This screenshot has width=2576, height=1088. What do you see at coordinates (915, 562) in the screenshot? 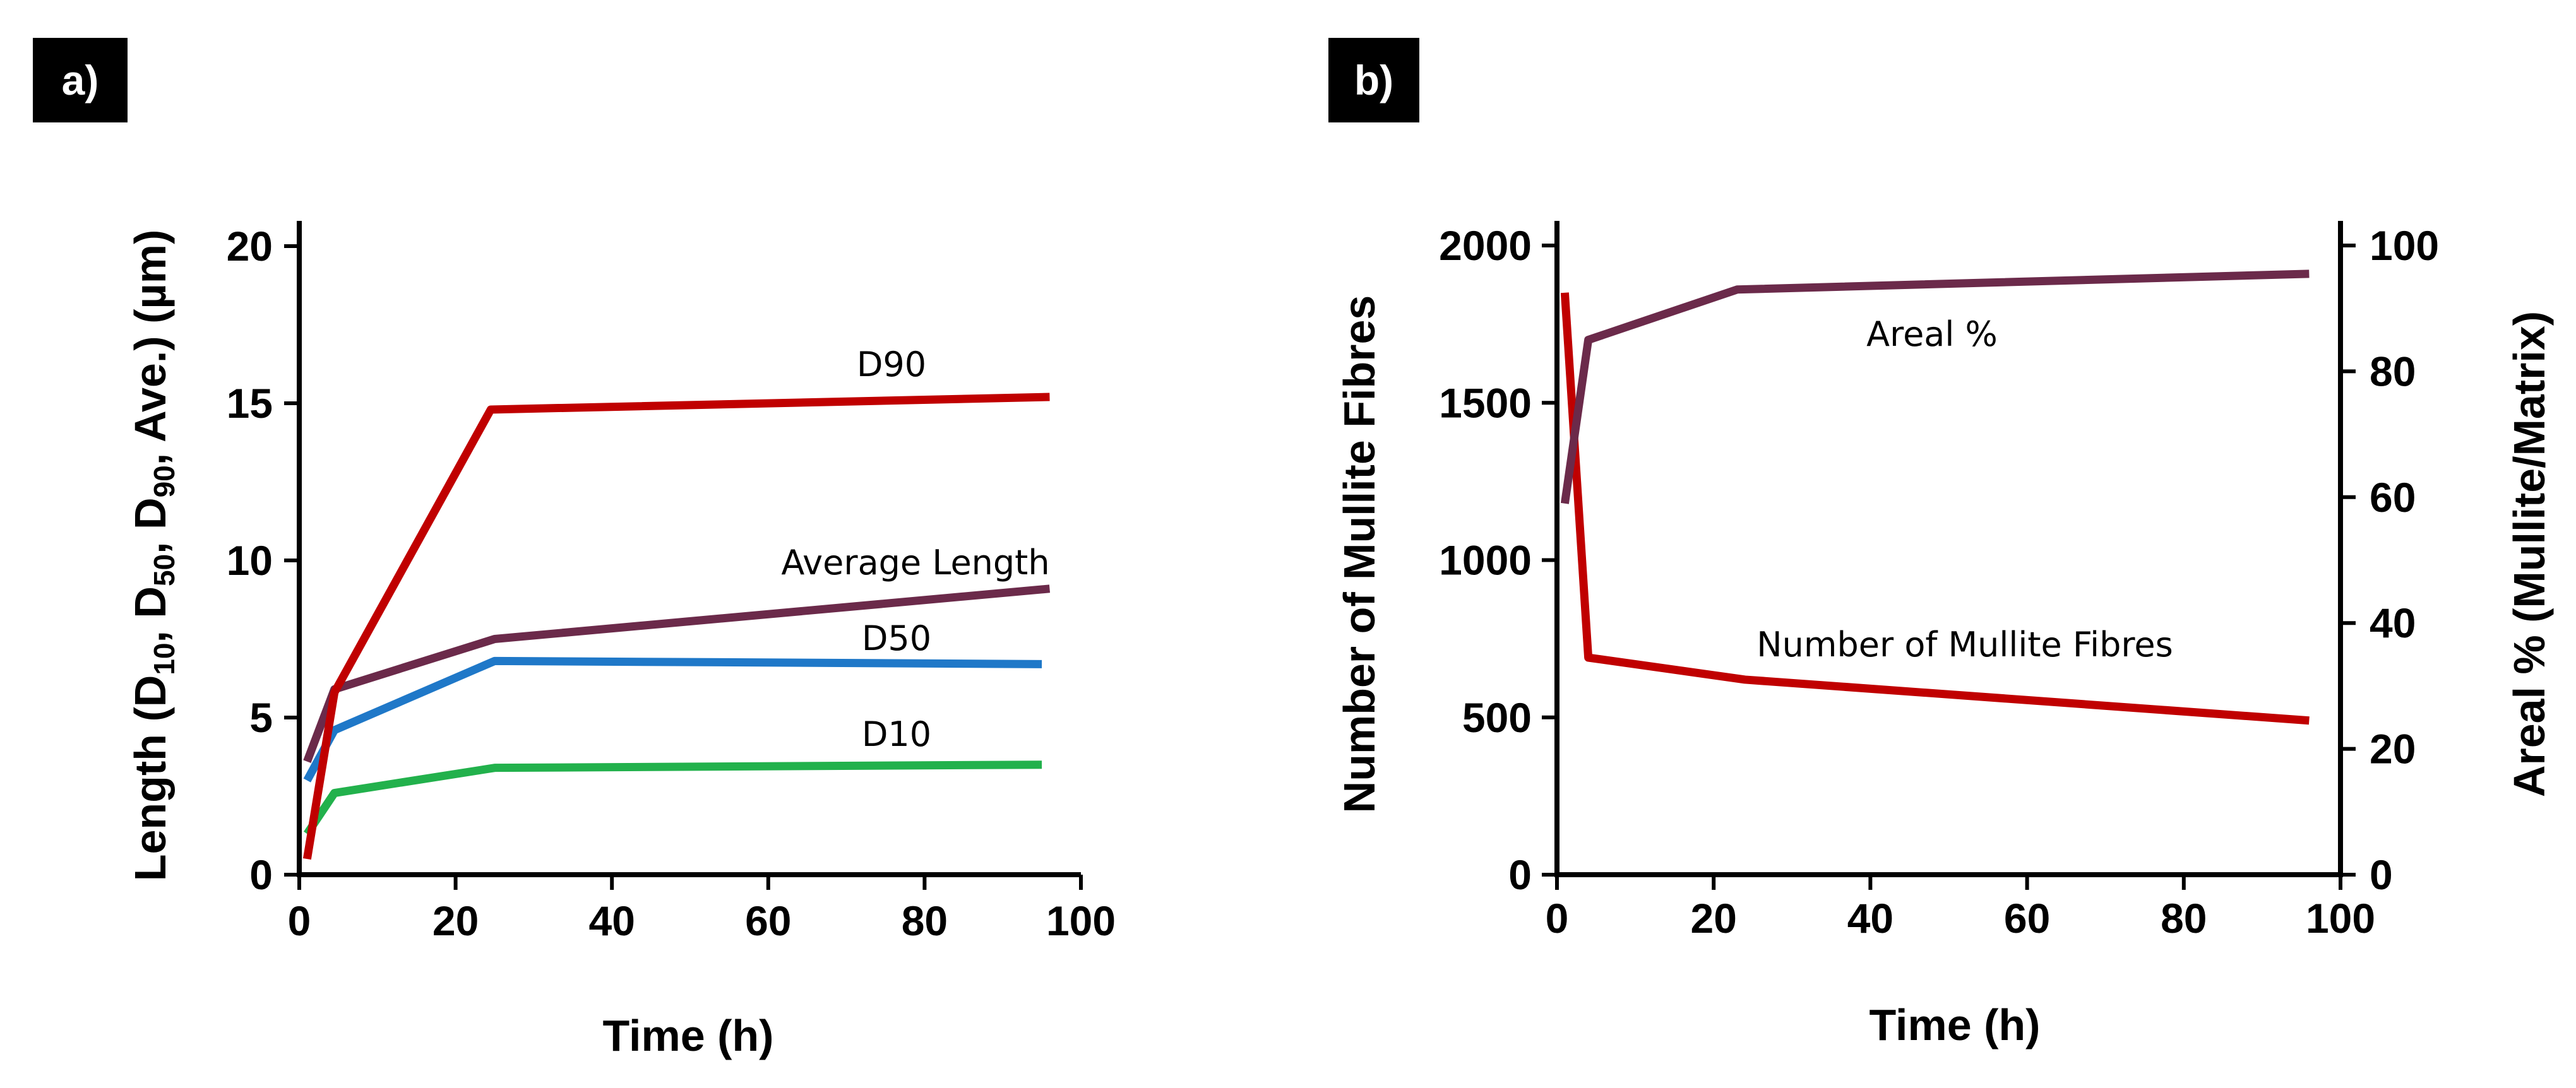
I see `series-label-average-length: Average Length` at bounding box center [915, 562].